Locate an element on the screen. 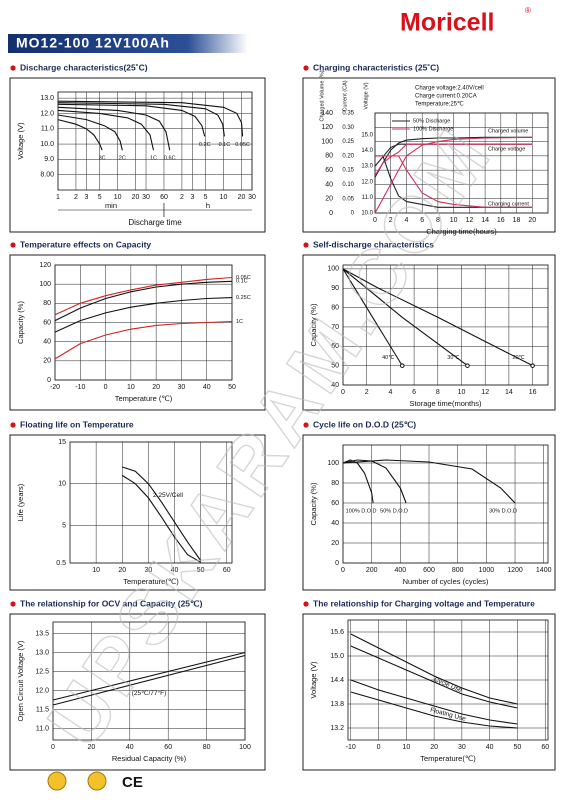 This screenshot has width=565, height=800. series-label: 20℃ is located at coordinates (518, 358).